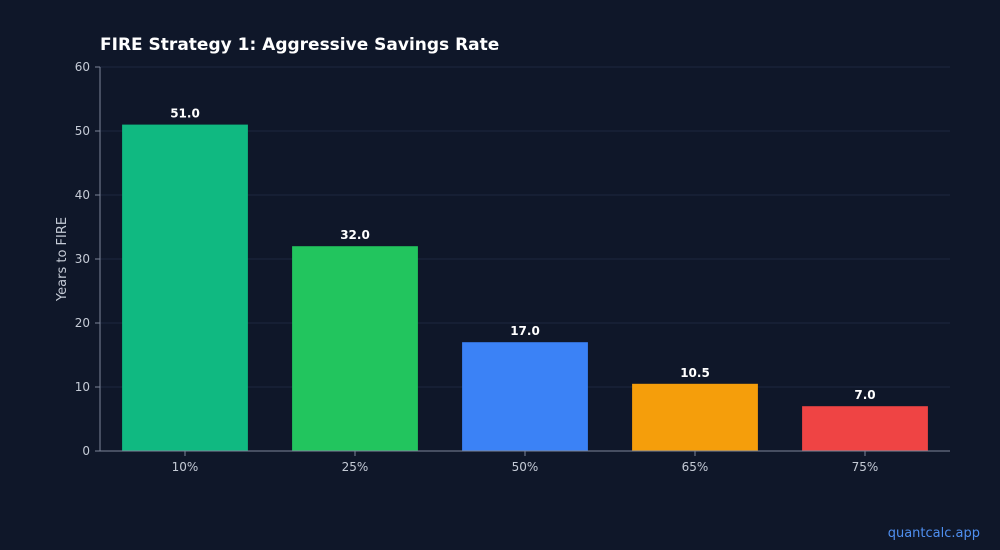  I want to click on x-tick-label: 50%, so click(525, 467).